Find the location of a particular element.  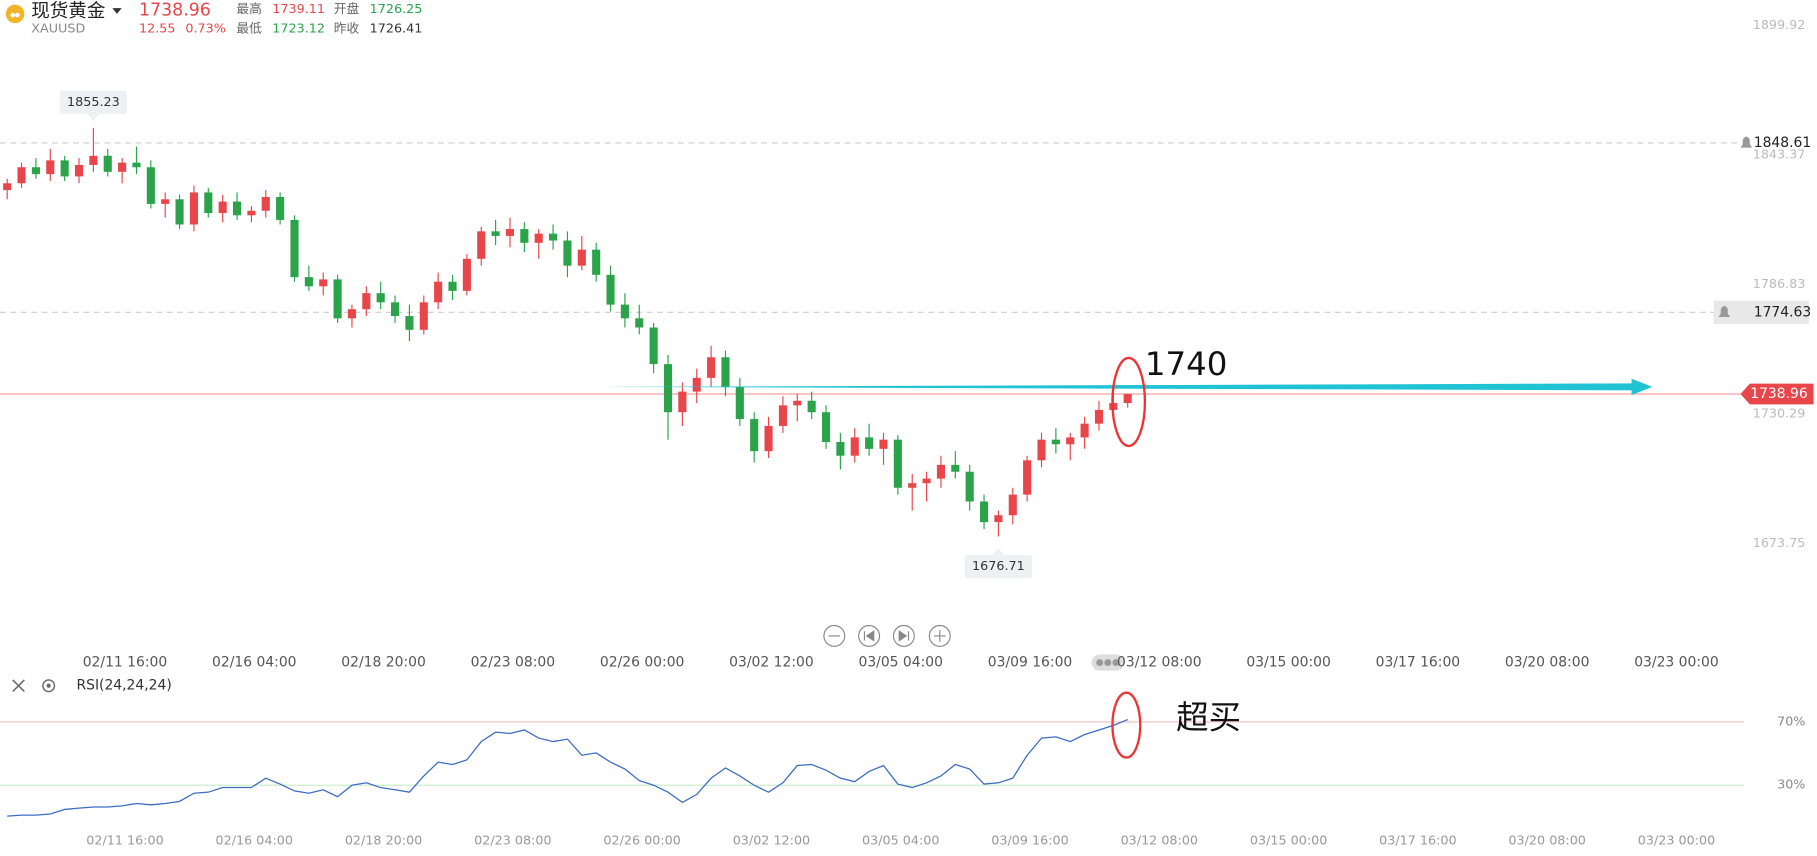

gold-icon-dot is located at coordinates (13, 15).